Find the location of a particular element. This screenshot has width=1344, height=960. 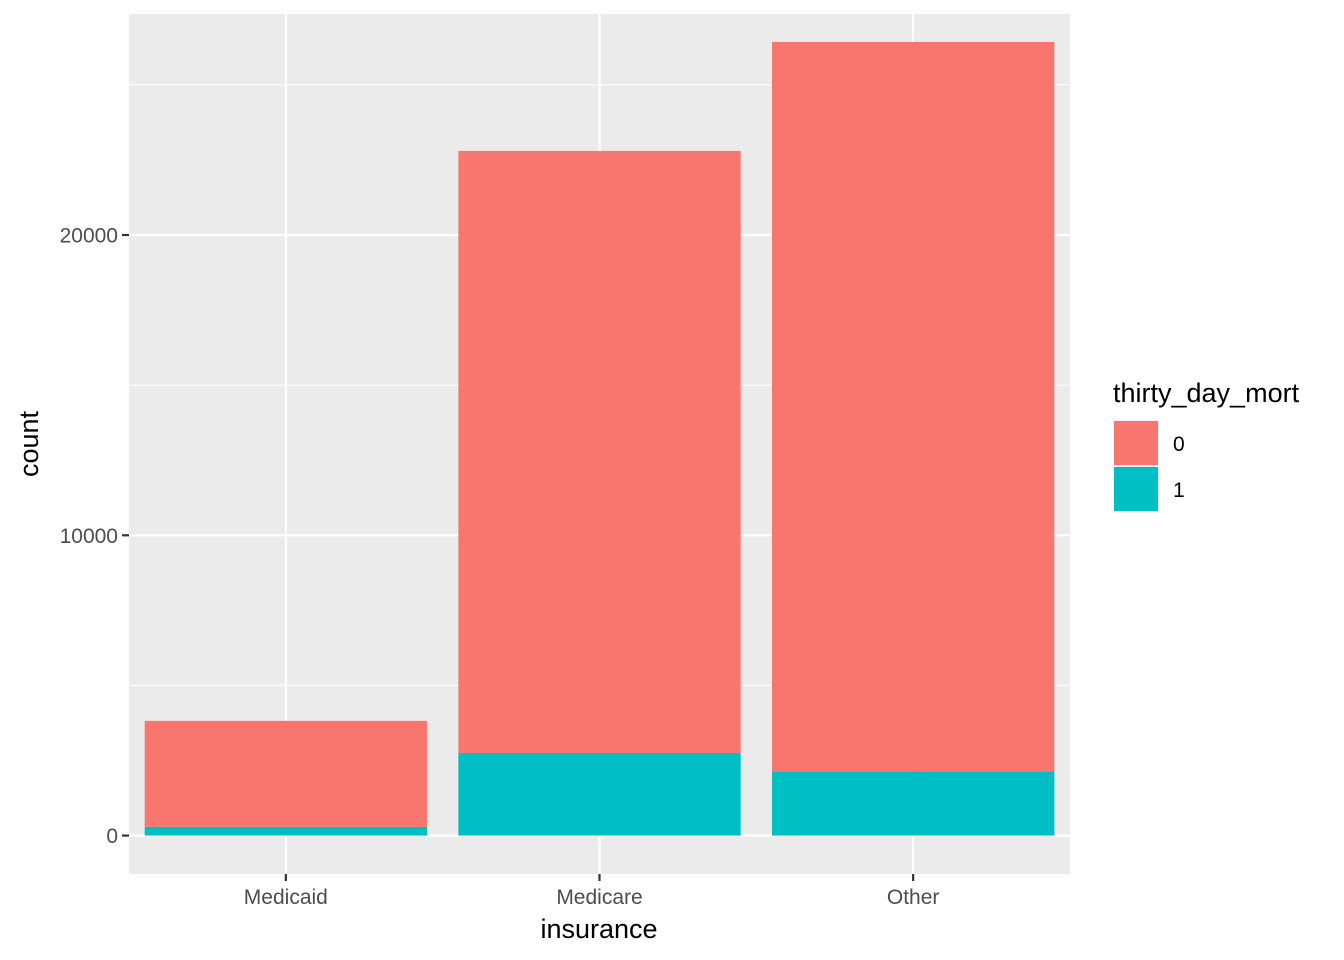

y-tick-label: 0 is located at coordinates (112, 836).